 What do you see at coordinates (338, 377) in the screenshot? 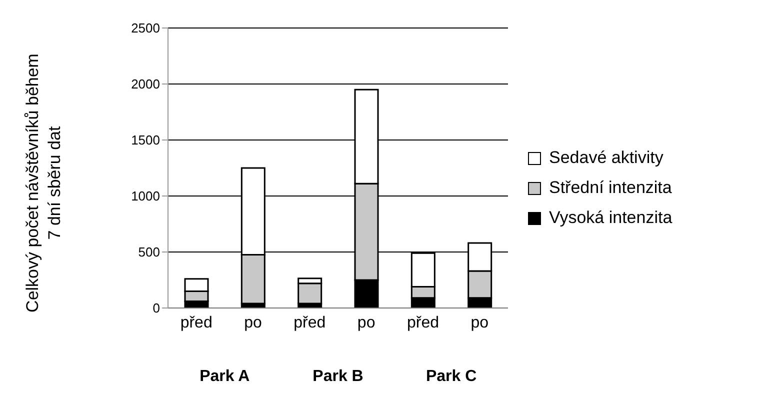
I see `text: Park B` at bounding box center [338, 377].